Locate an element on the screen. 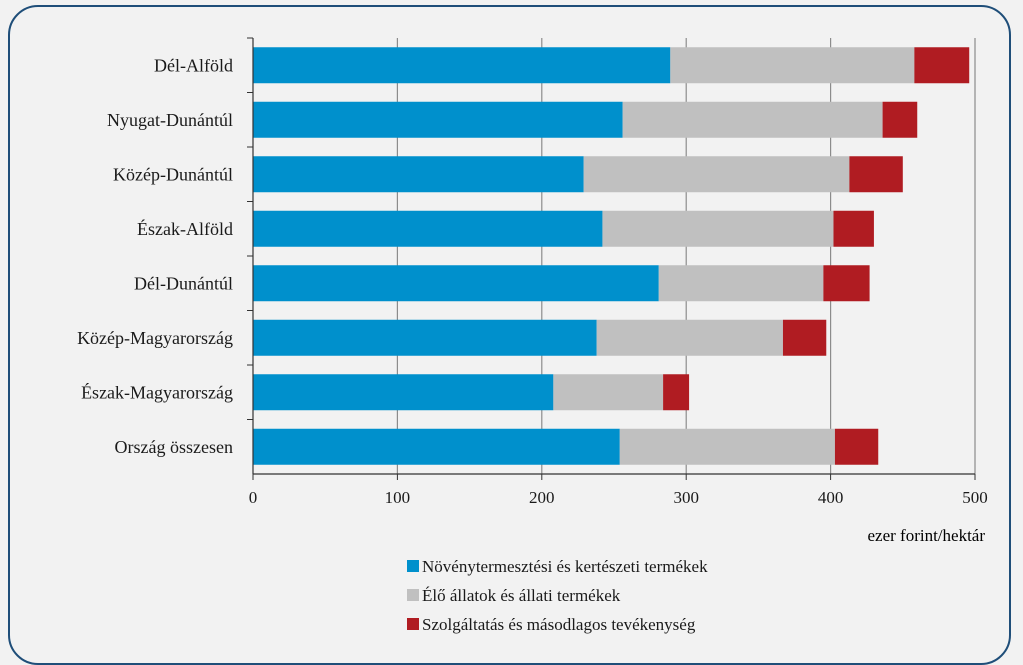 Image resolution: width=1023 pixels, height=665 pixels. x-axis-label: ezer forint/hektár is located at coordinates (926, 535).